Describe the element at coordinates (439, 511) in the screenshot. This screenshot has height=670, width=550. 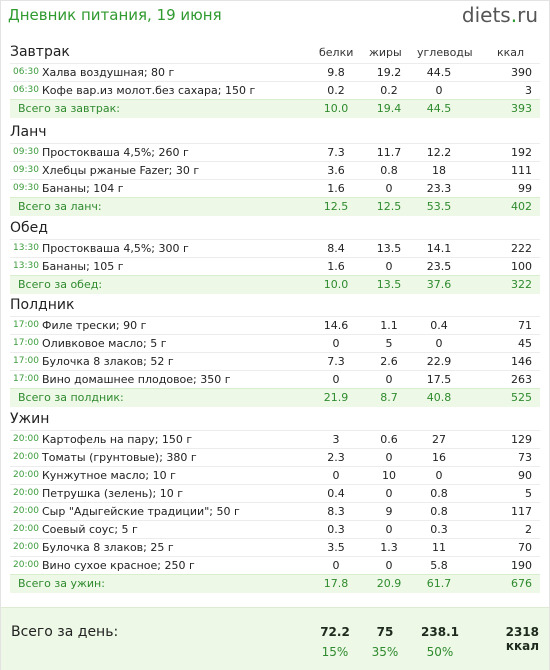
I see `cell-carbs: 0.8` at that location.